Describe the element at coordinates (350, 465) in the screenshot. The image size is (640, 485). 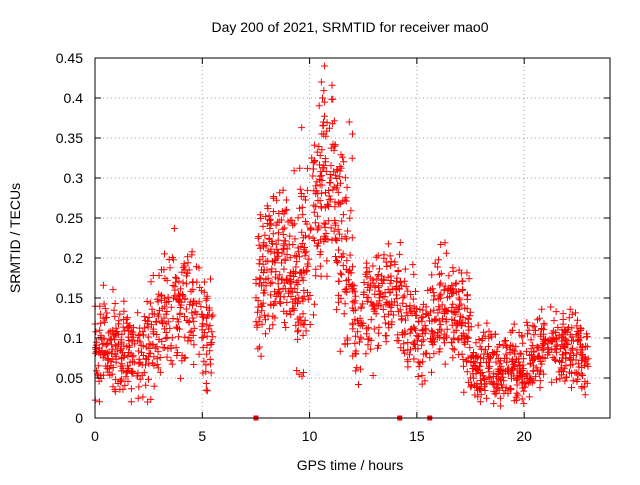
I see `x-axis-label: GPS time / hours` at that location.